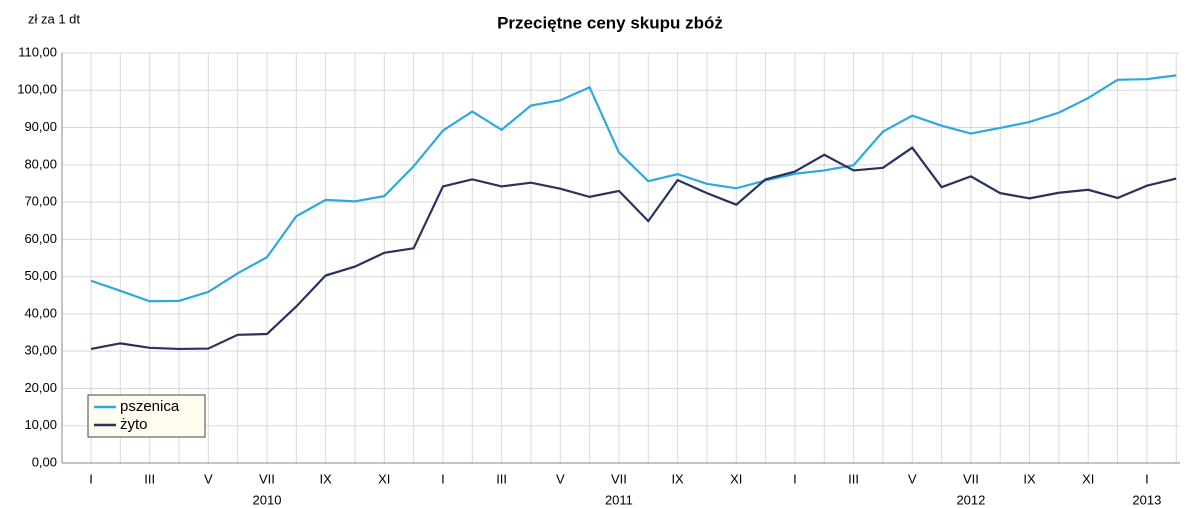 The width and height of the screenshot is (1198, 508). Describe the element at coordinates (40, 312) in the screenshot. I see `y-tick-label: 40,00` at that location.